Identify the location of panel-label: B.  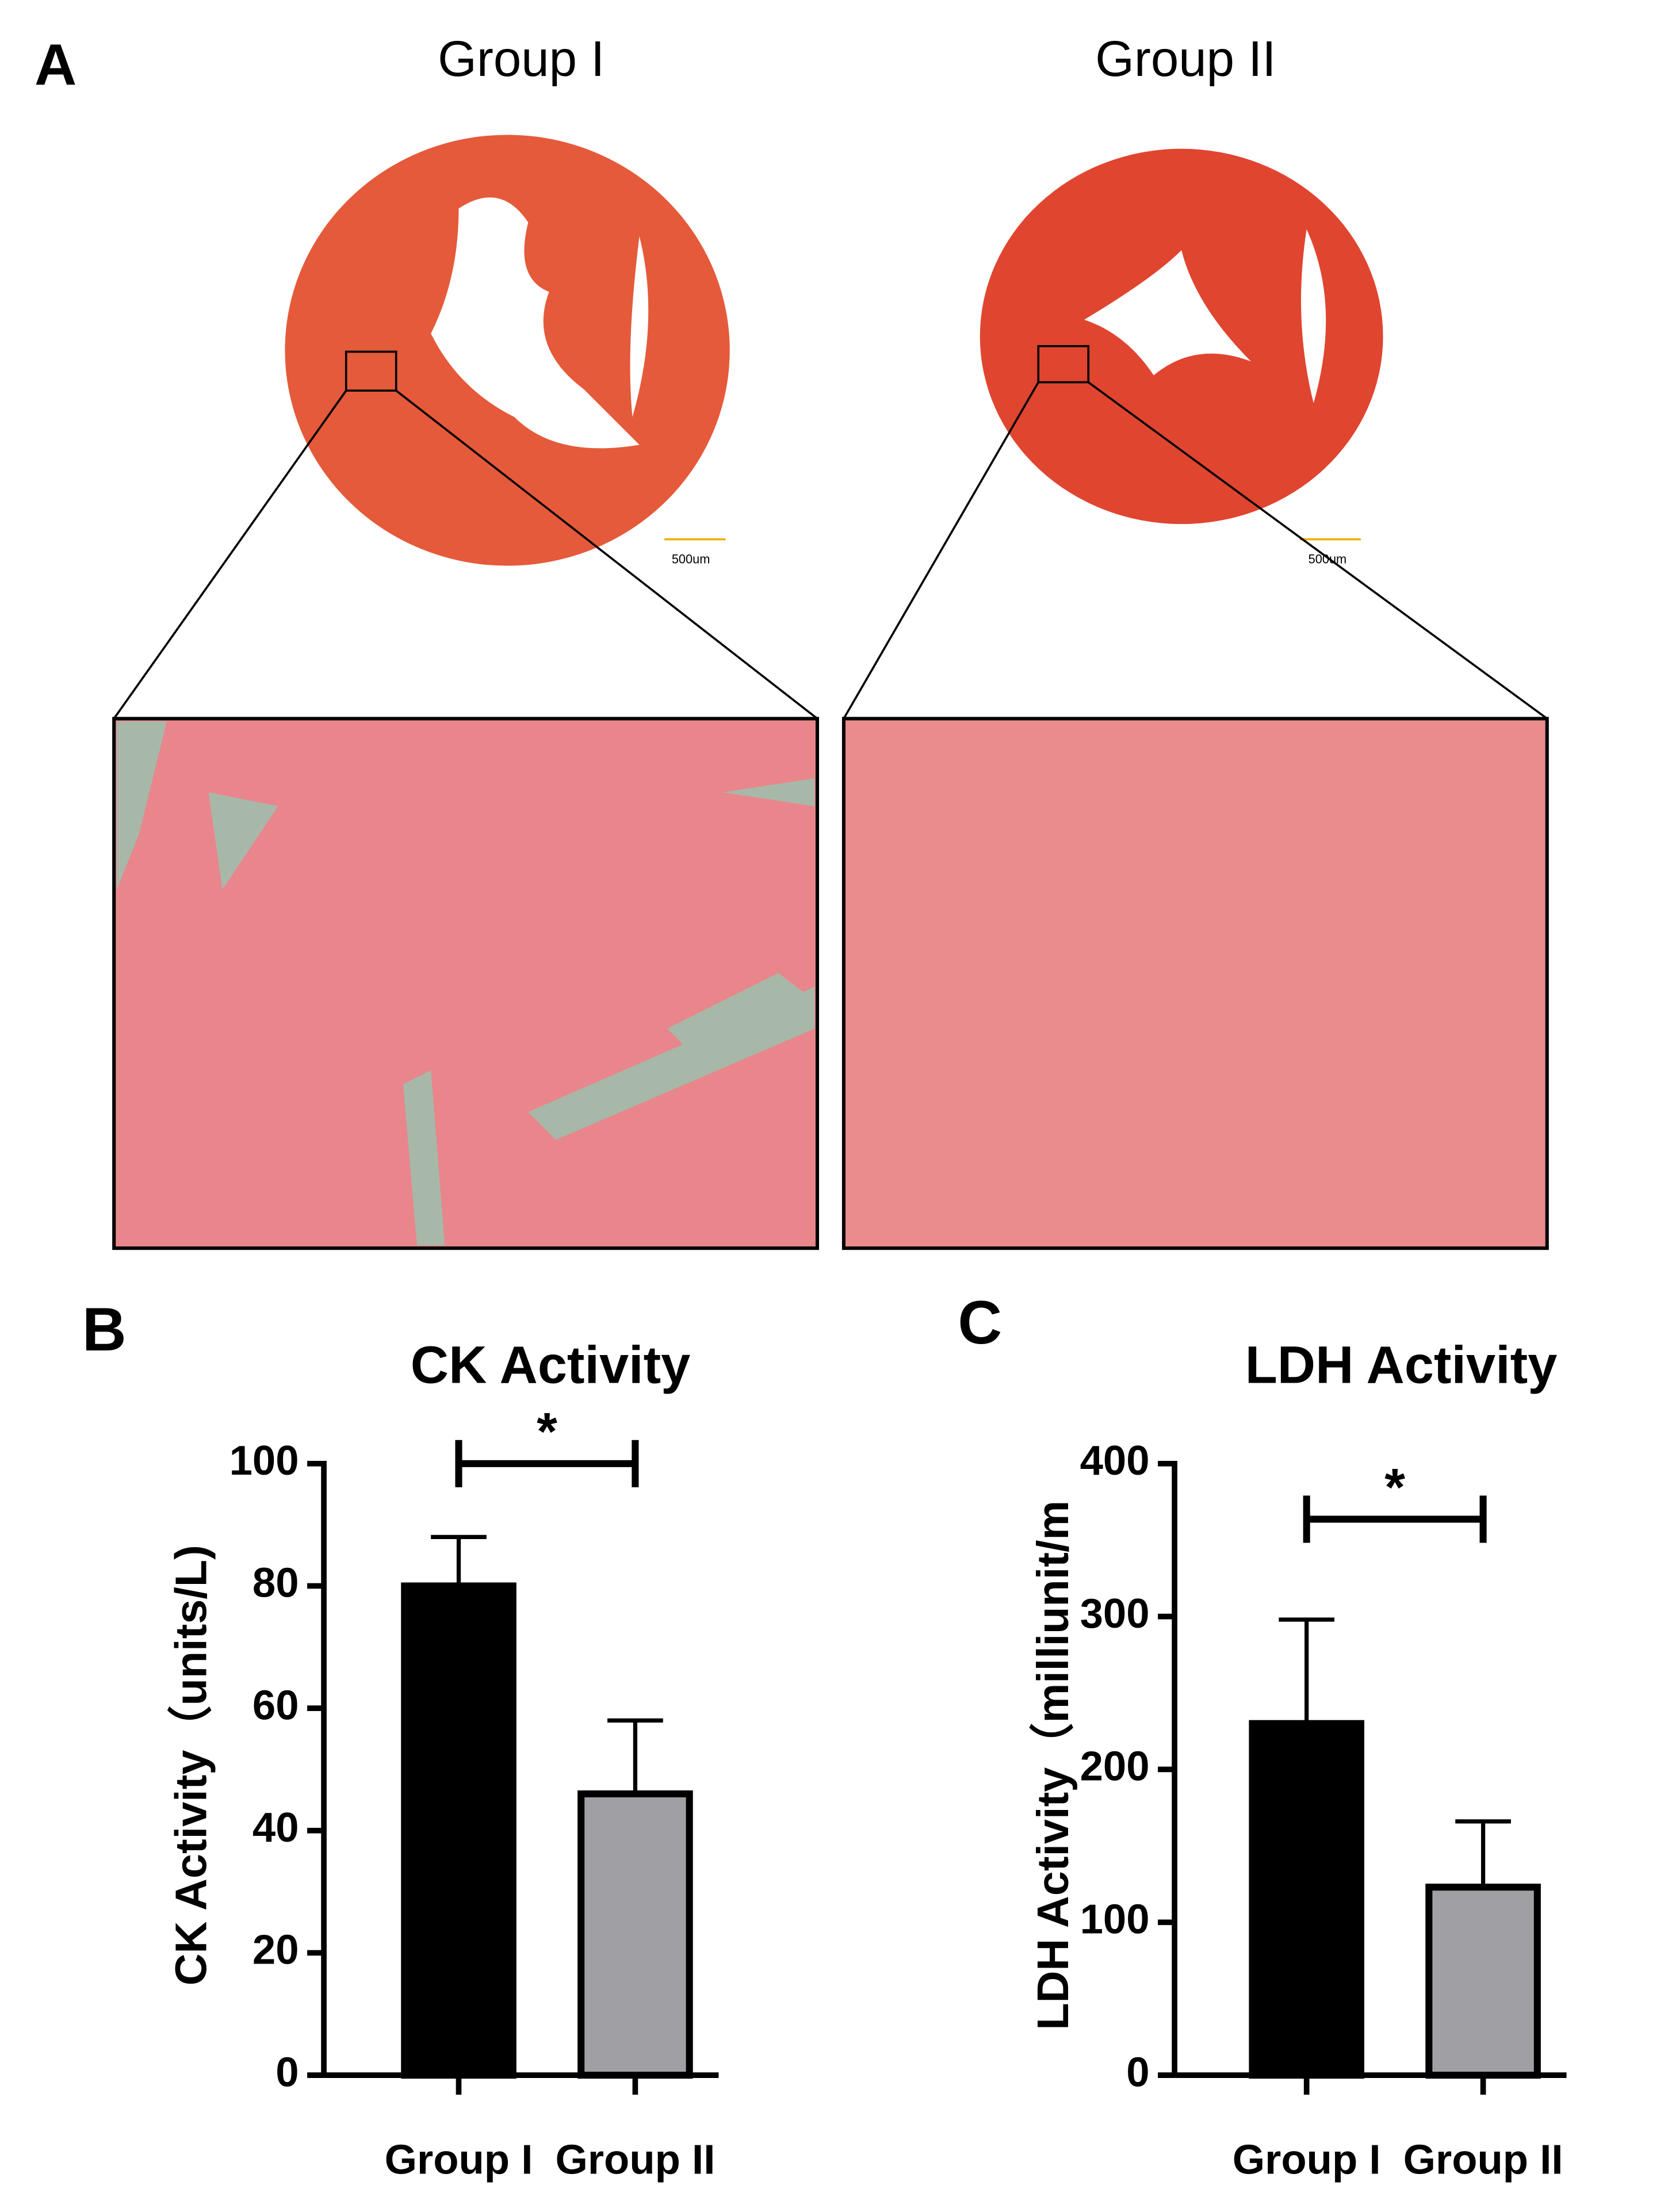
(104, 1329).